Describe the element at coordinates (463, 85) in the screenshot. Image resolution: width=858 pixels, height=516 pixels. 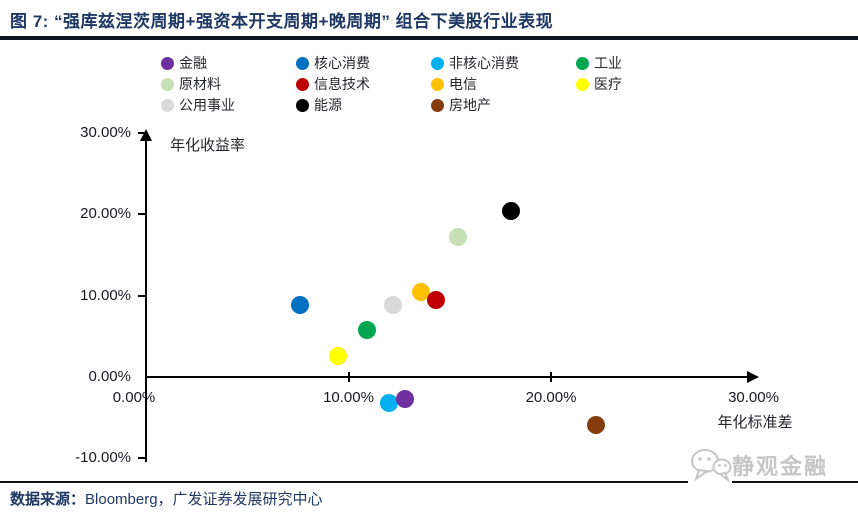
I see `legend-label: 电信` at that location.